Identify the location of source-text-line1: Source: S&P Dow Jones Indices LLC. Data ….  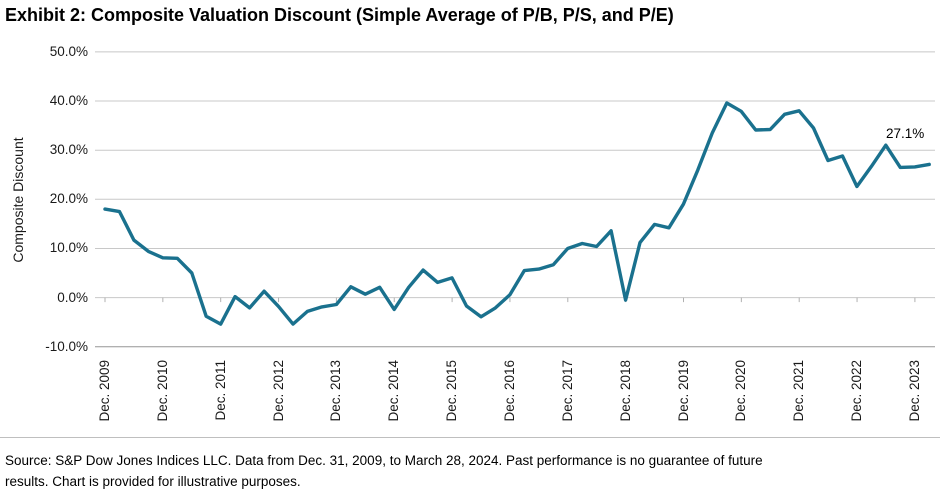
(384, 460).